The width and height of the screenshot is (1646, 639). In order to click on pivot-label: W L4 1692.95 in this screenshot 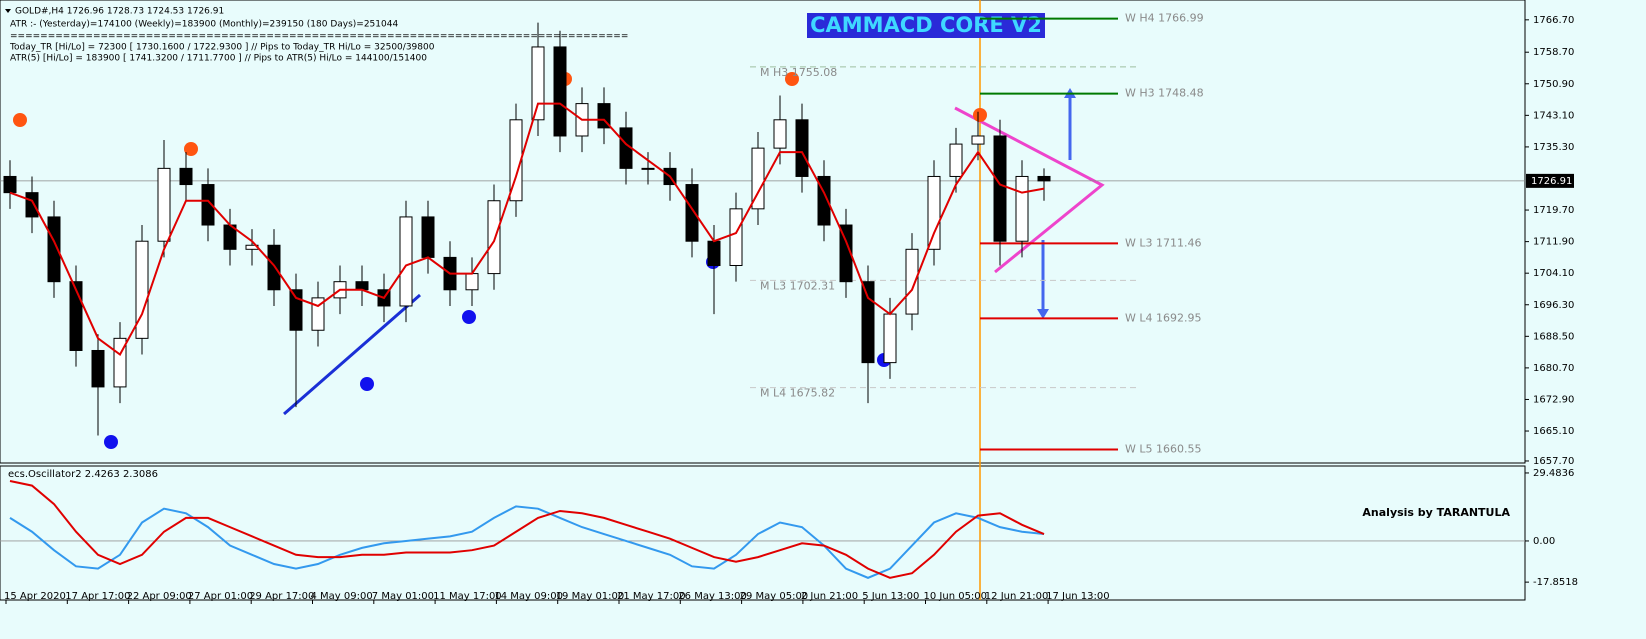, I will do `click(1163, 317)`.